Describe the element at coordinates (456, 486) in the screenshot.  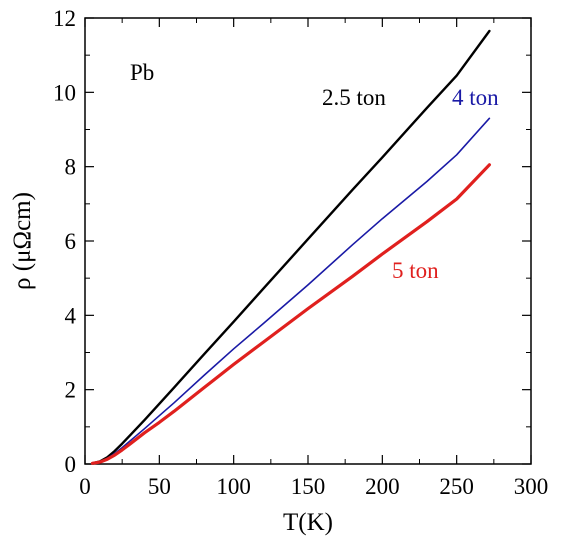
I see `x-tick-label: 250` at that location.